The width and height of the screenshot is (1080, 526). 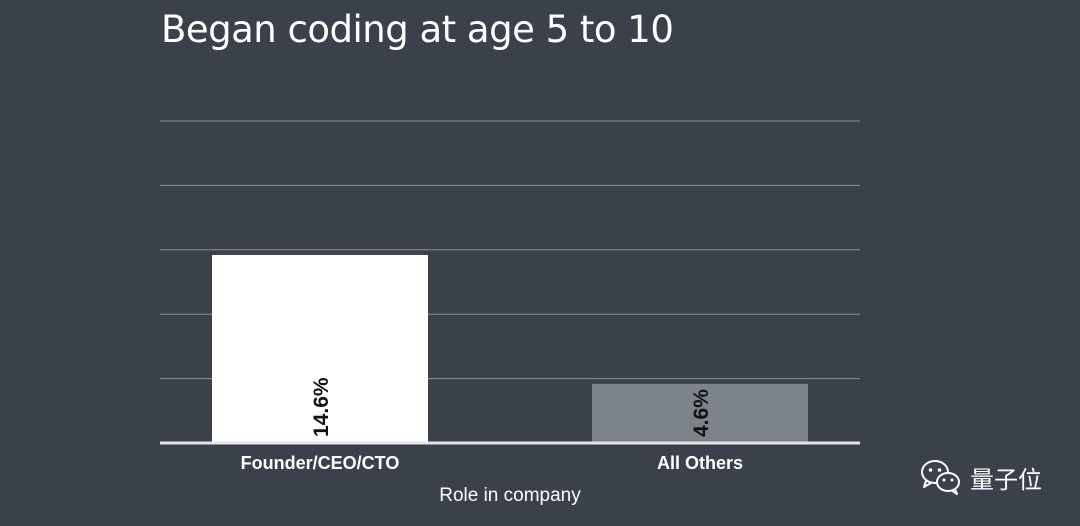 I want to click on watermark: 量子位, so click(x=981, y=477).